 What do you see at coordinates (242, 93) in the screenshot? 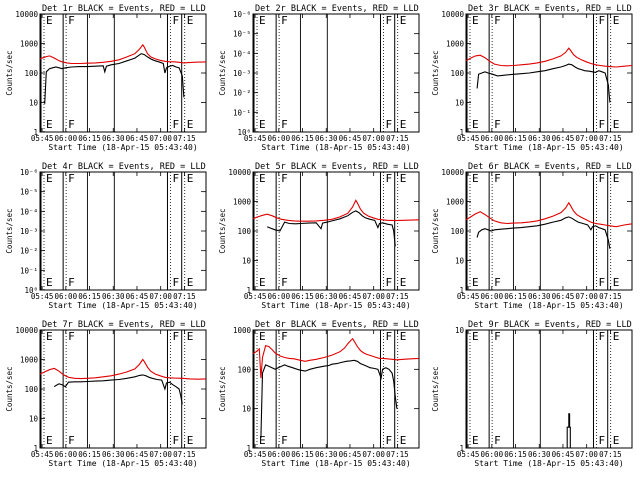
I see `y-tick-label: 10⁻²` at bounding box center [242, 93].